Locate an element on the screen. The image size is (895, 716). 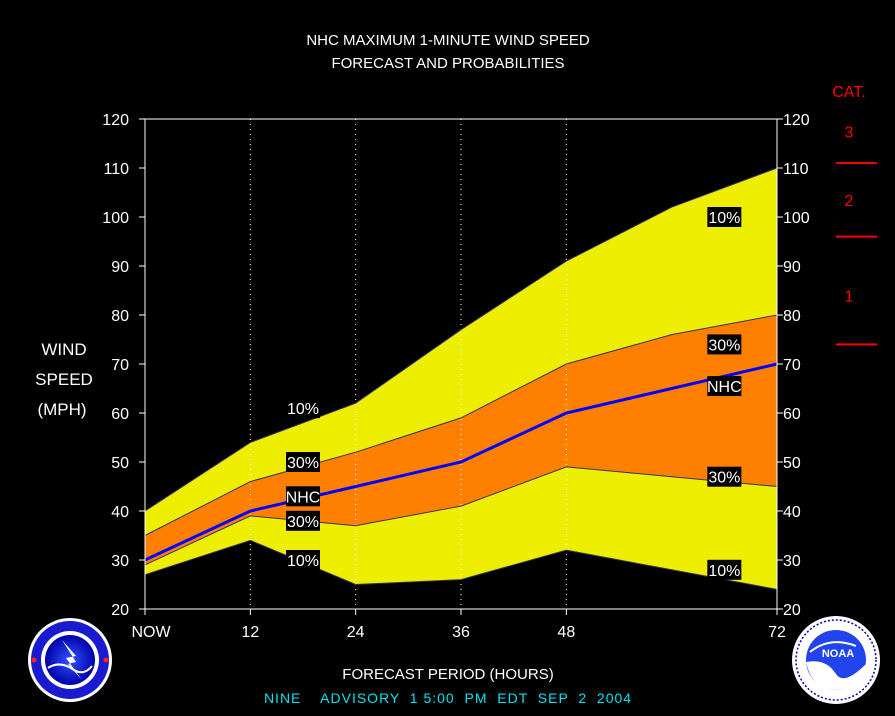
y-tick-label: 50 is located at coordinates (120, 463).